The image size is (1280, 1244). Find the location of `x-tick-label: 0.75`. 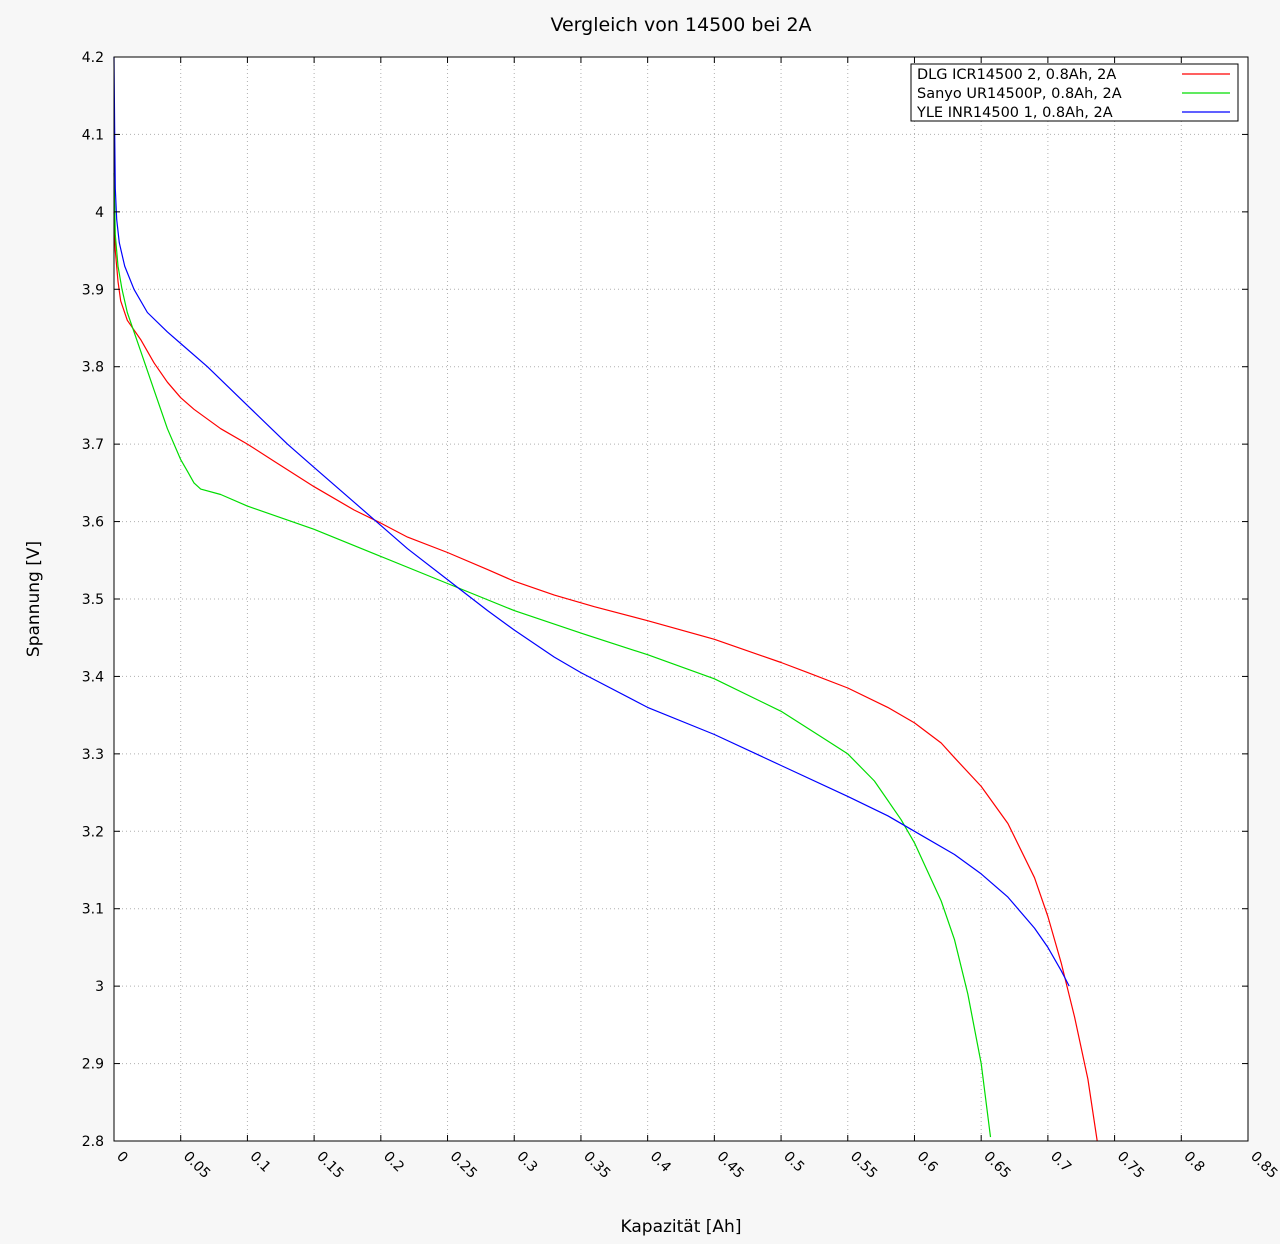

x-tick-label: 0.75 is located at coordinates (1130, 1165).